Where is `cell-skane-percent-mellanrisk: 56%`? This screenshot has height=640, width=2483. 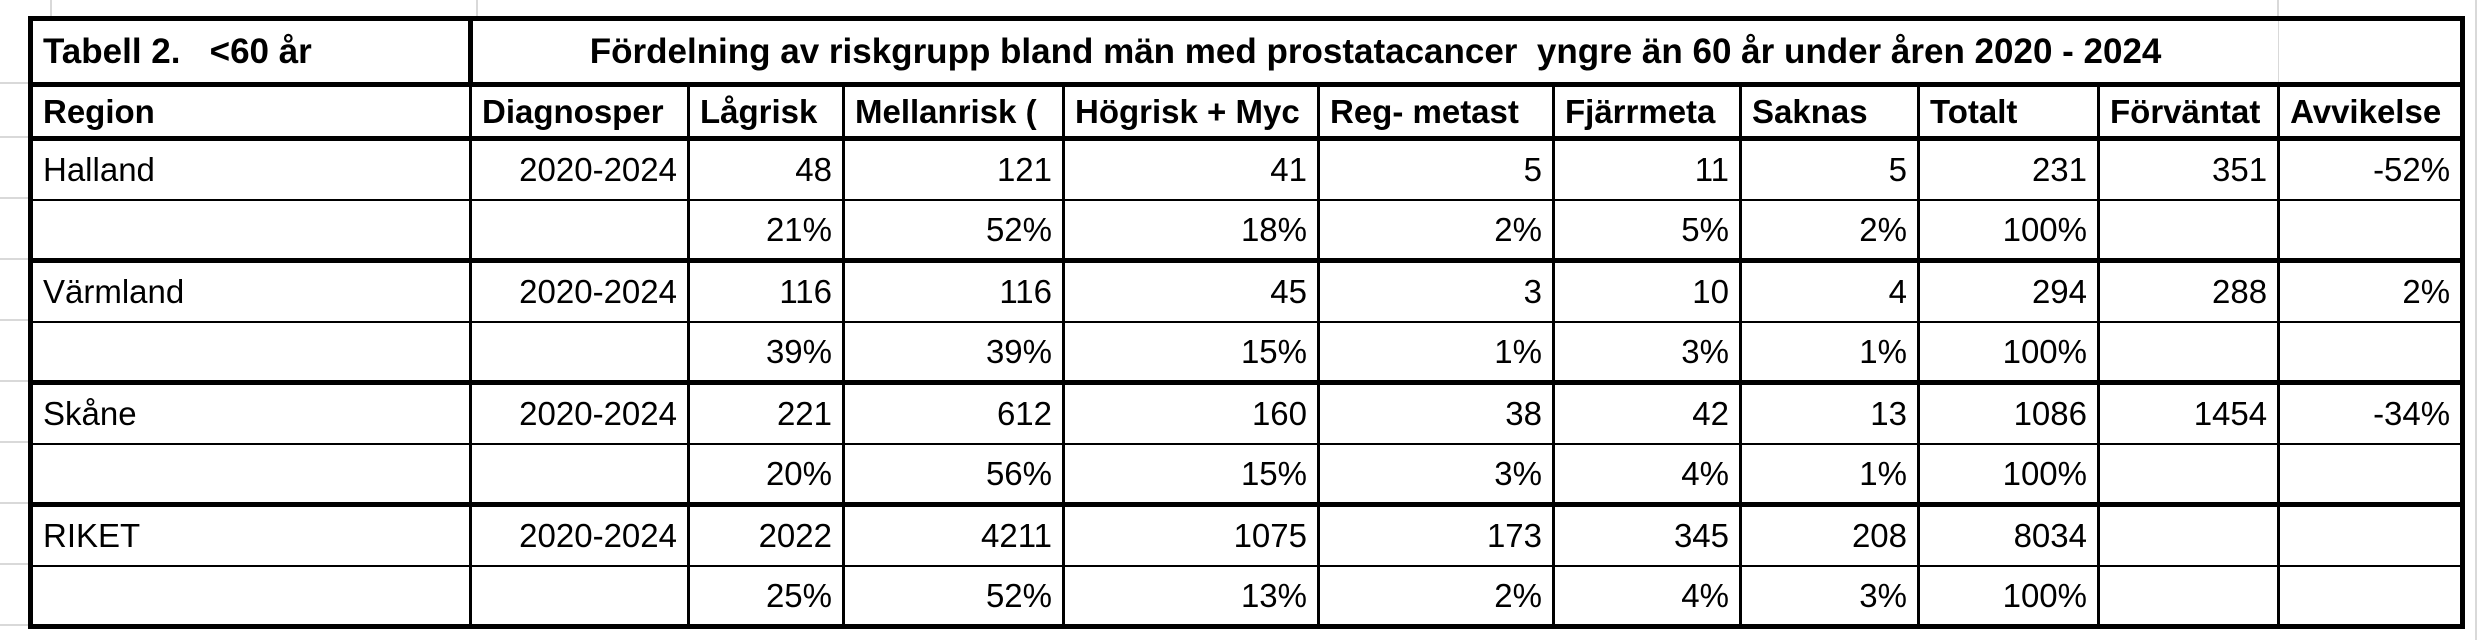 cell-skane-percent-mellanrisk: 56% is located at coordinates (953, 474).